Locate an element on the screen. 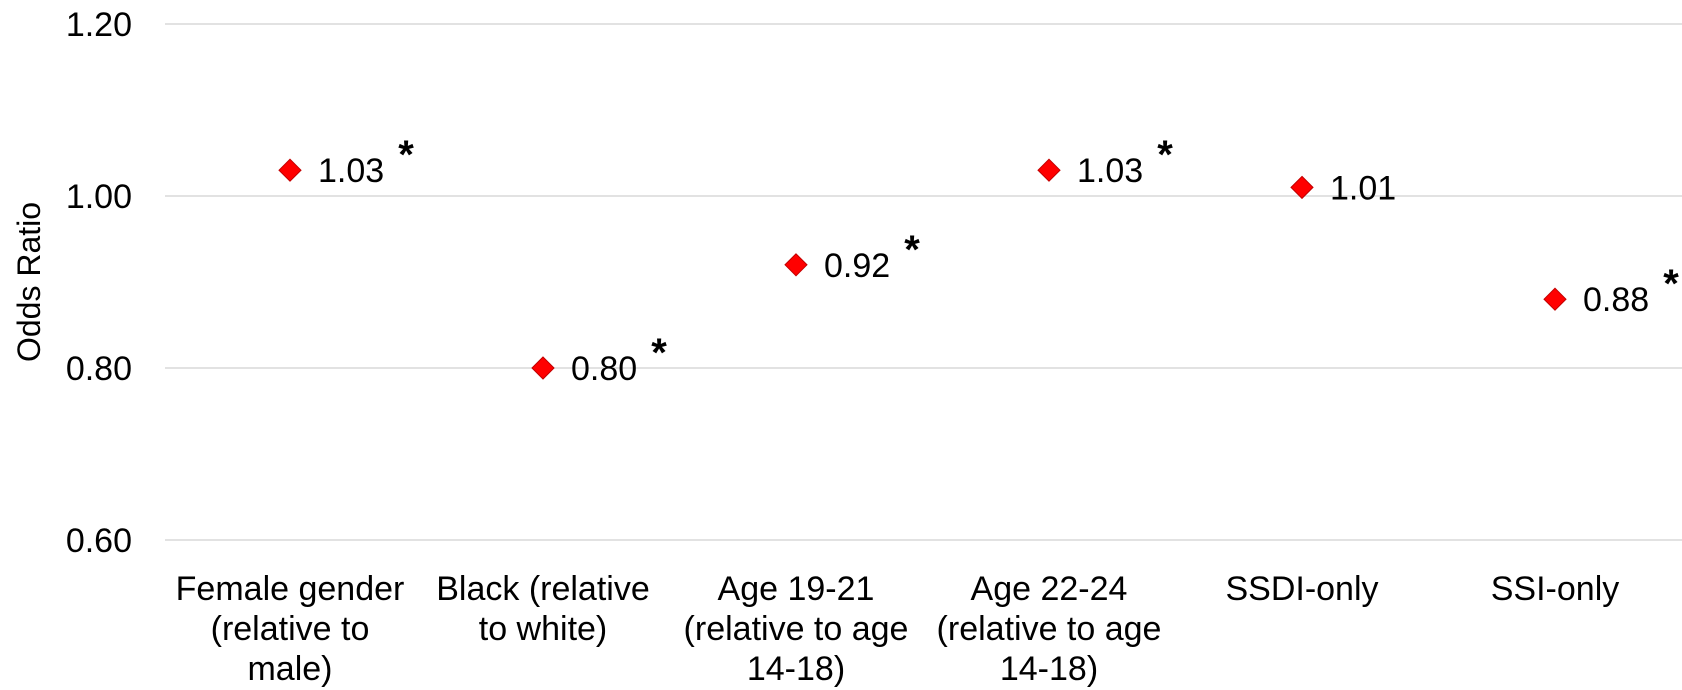 The width and height of the screenshot is (1682, 690). category-label: SSI-only is located at coordinates (1555, 589).